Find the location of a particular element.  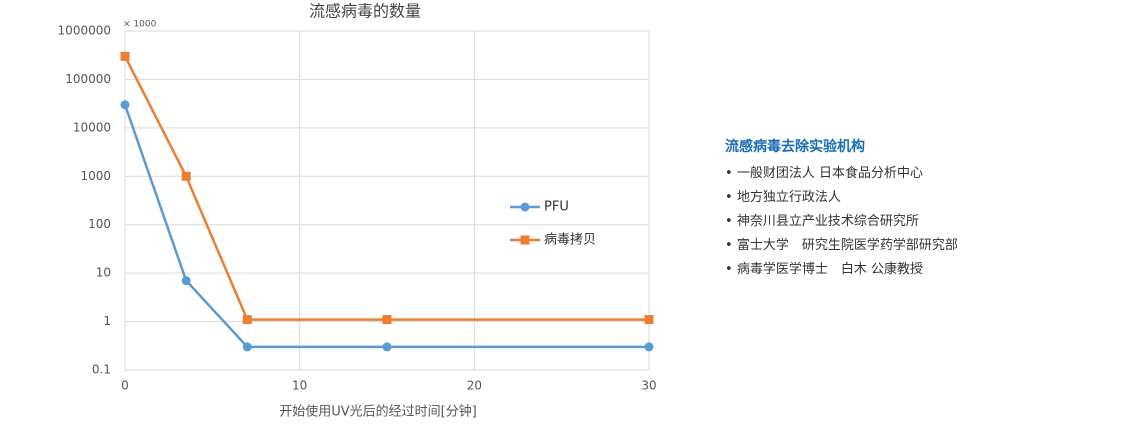

panel-item: 地方独立行政法人 is located at coordinates (841, 198).